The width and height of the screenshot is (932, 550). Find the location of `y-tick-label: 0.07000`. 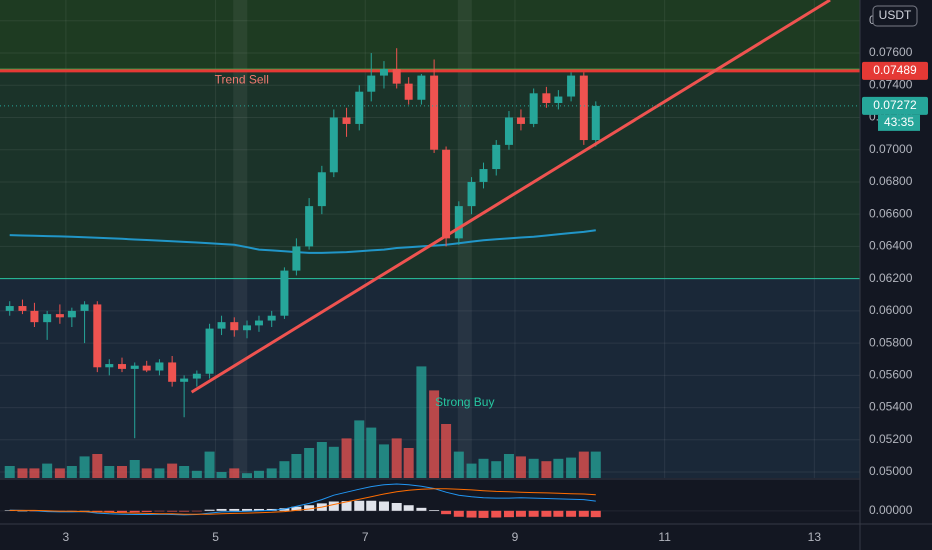

y-tick-label: 0.07000 is located at coordinates (891, 149).